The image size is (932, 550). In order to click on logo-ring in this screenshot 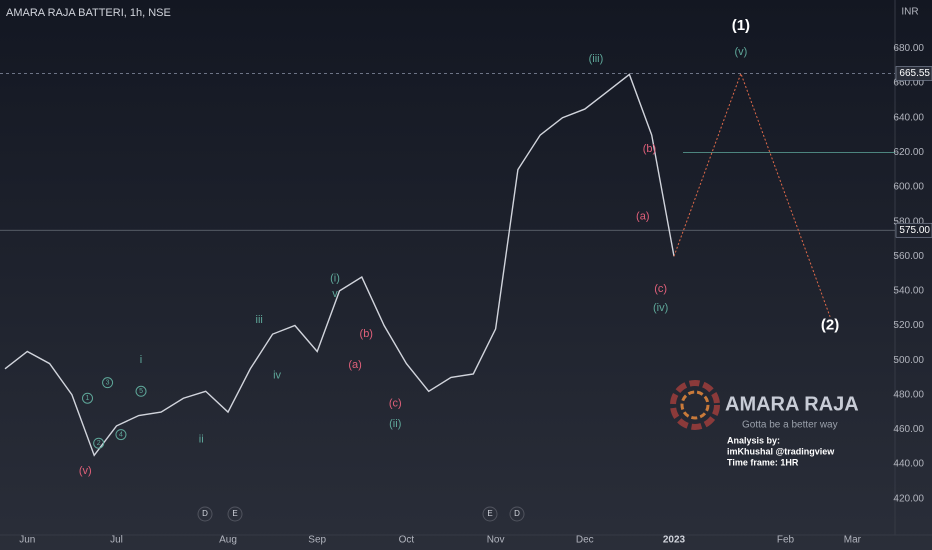, I will do `click(695, 405)`.